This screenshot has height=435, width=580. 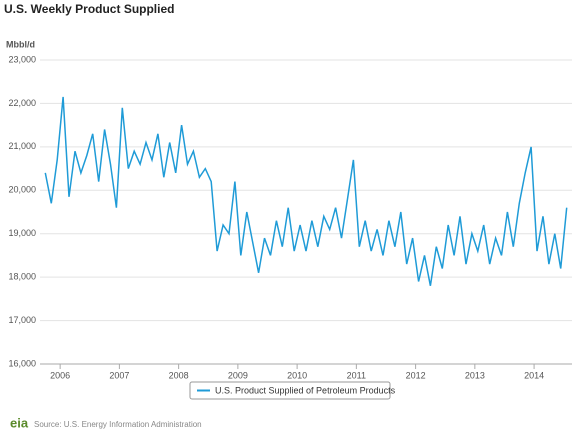 What do you see at coordinates (22, 363) in the screenshot?
I see `y-tick-label: 16,000` at bounding box center [22, 363].